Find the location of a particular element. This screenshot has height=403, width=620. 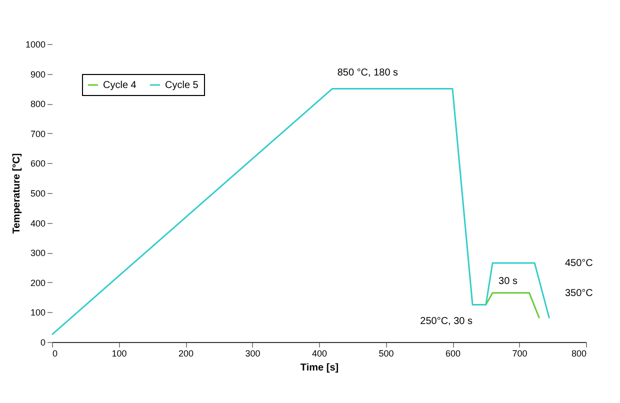

x-tick-label: 400 is located at coordinates (320, 353).